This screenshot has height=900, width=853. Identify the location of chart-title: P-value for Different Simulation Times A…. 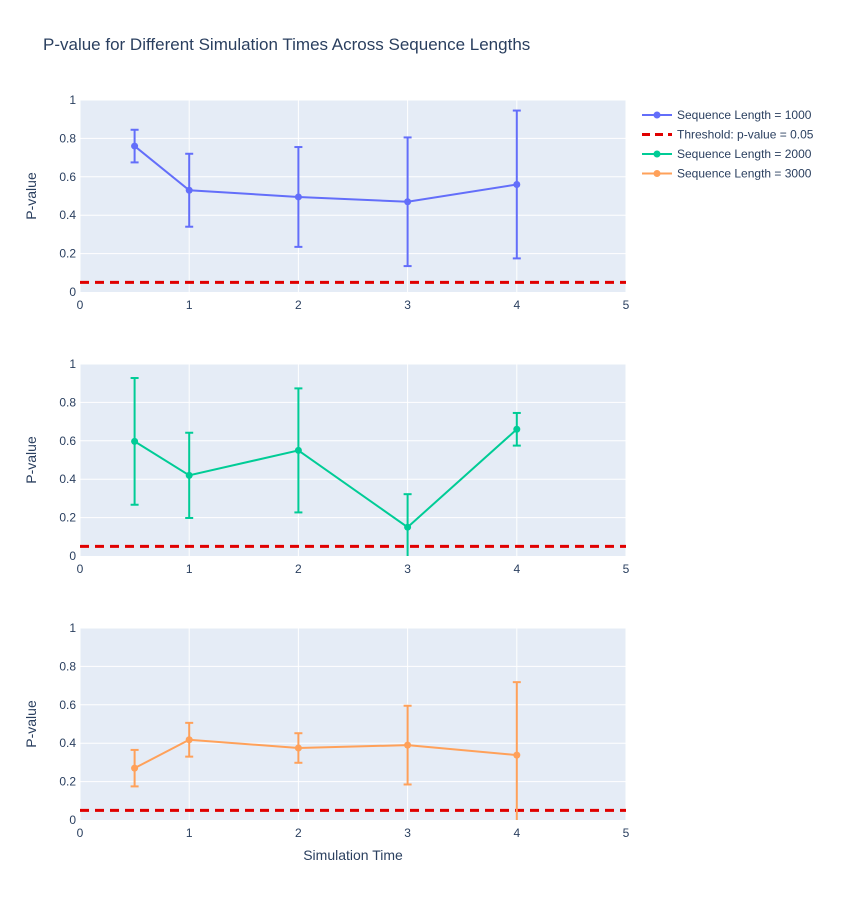
(286, 44).